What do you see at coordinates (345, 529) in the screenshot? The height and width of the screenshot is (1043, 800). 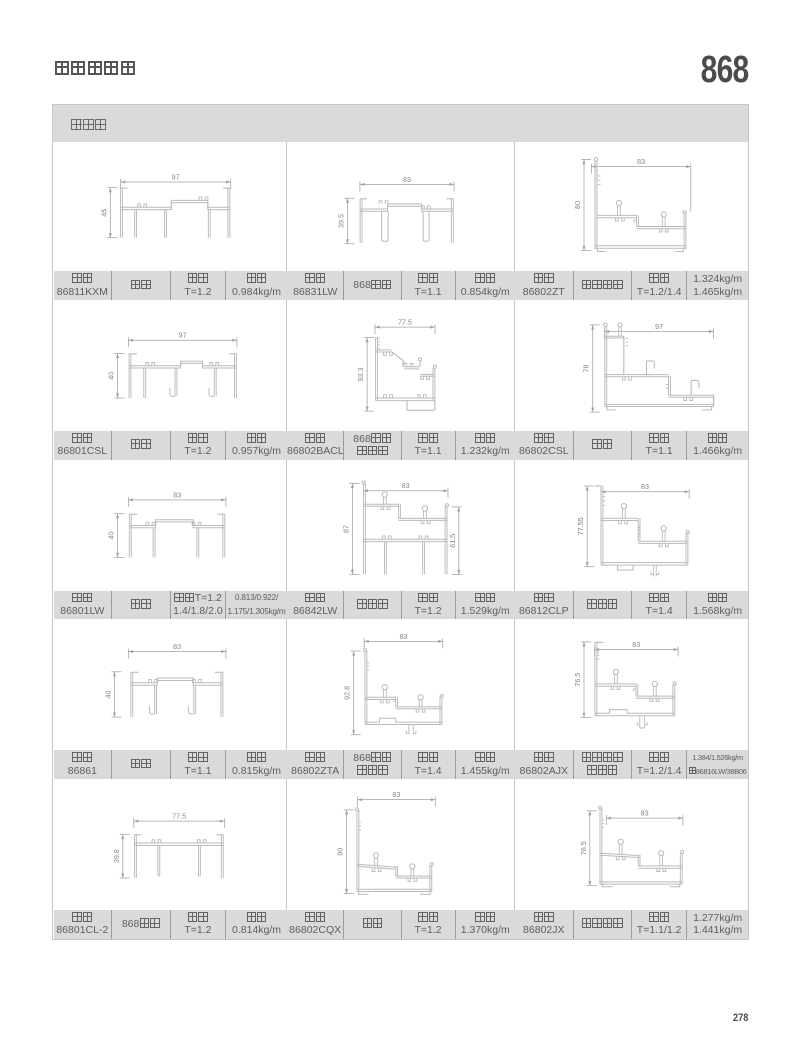 I see `svg-text: 87` at bounding box center [345, 529].